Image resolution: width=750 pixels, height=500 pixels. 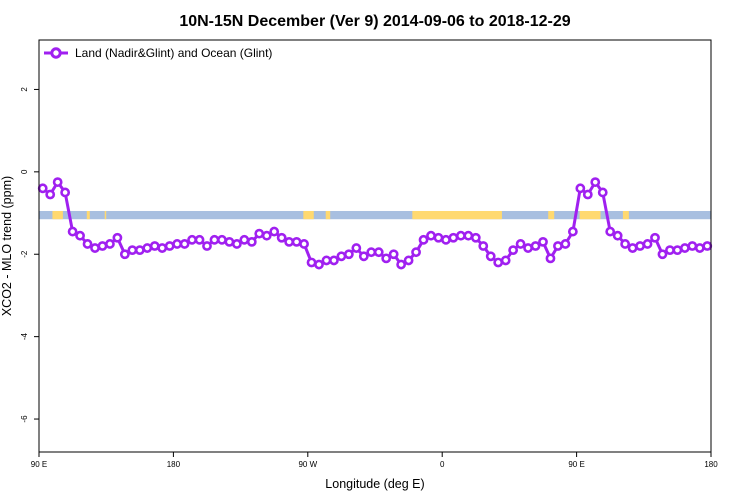 What do you see at coordinates (173, 53) in the screenshot?
I see `legend-label: Land (Nadir&Glint) and Ocean (Glint)` at bounding box center [173, 53].